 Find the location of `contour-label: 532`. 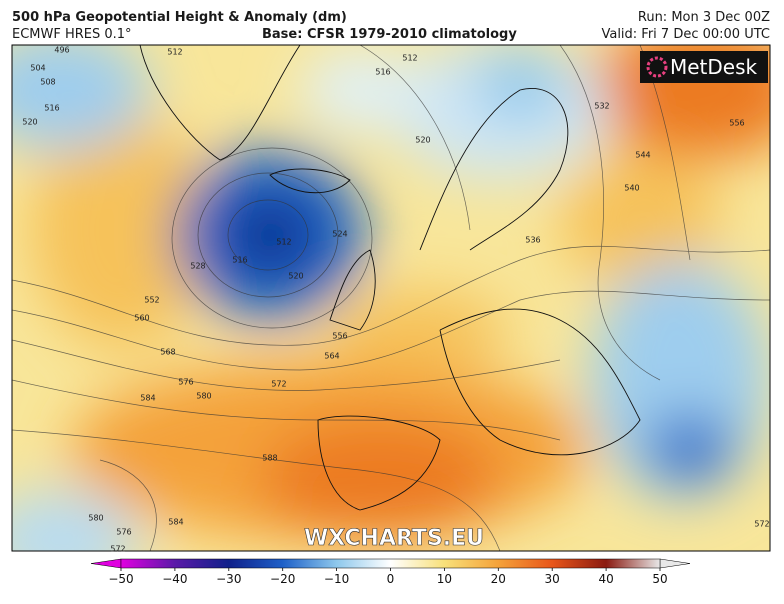

contour-label: 532 is located at coordinates (601, 106).